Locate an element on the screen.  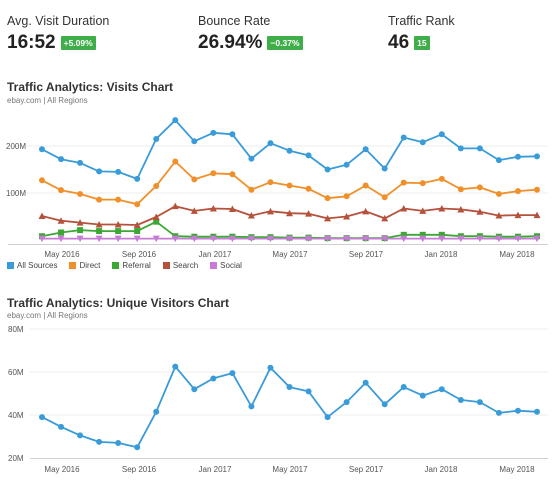
legend-item-social: Social is located at coordinates (226, 265).